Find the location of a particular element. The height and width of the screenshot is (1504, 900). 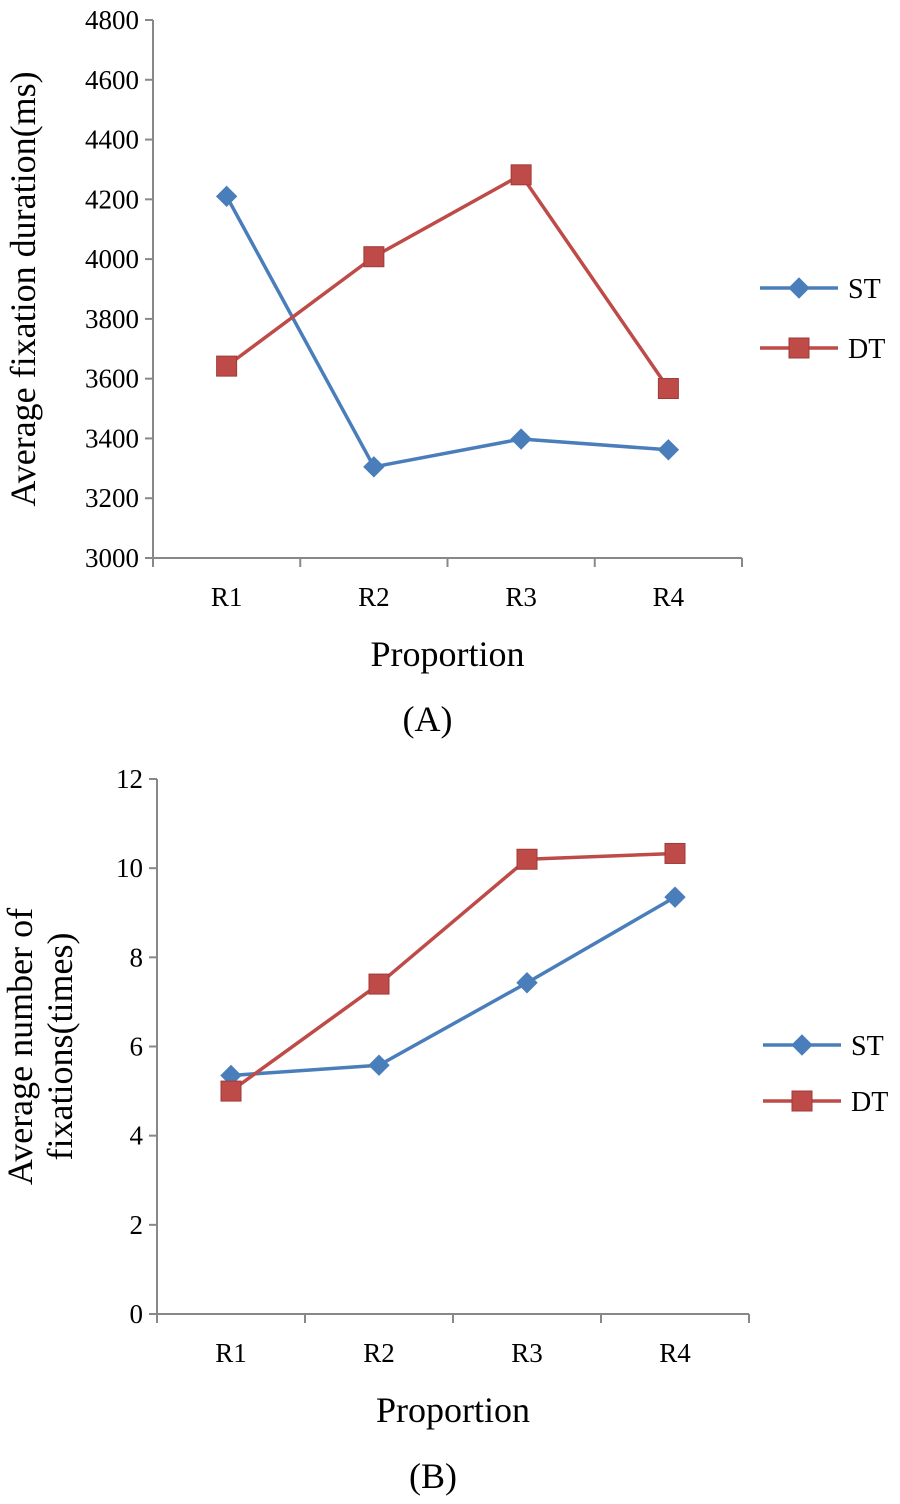

y-axis-label: Average fixation duration(ms) is located at coordinates (23, 288).